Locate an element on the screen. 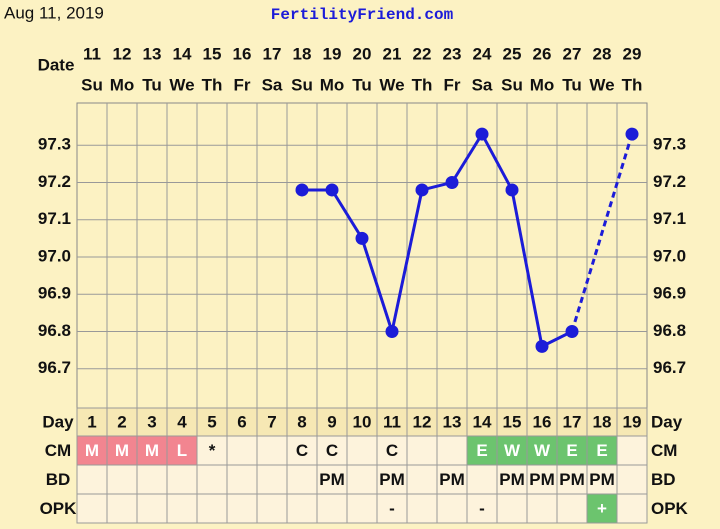 The width and height of the screenshot is (720, 529). row-label: BD is located at coordinates (58, 479).